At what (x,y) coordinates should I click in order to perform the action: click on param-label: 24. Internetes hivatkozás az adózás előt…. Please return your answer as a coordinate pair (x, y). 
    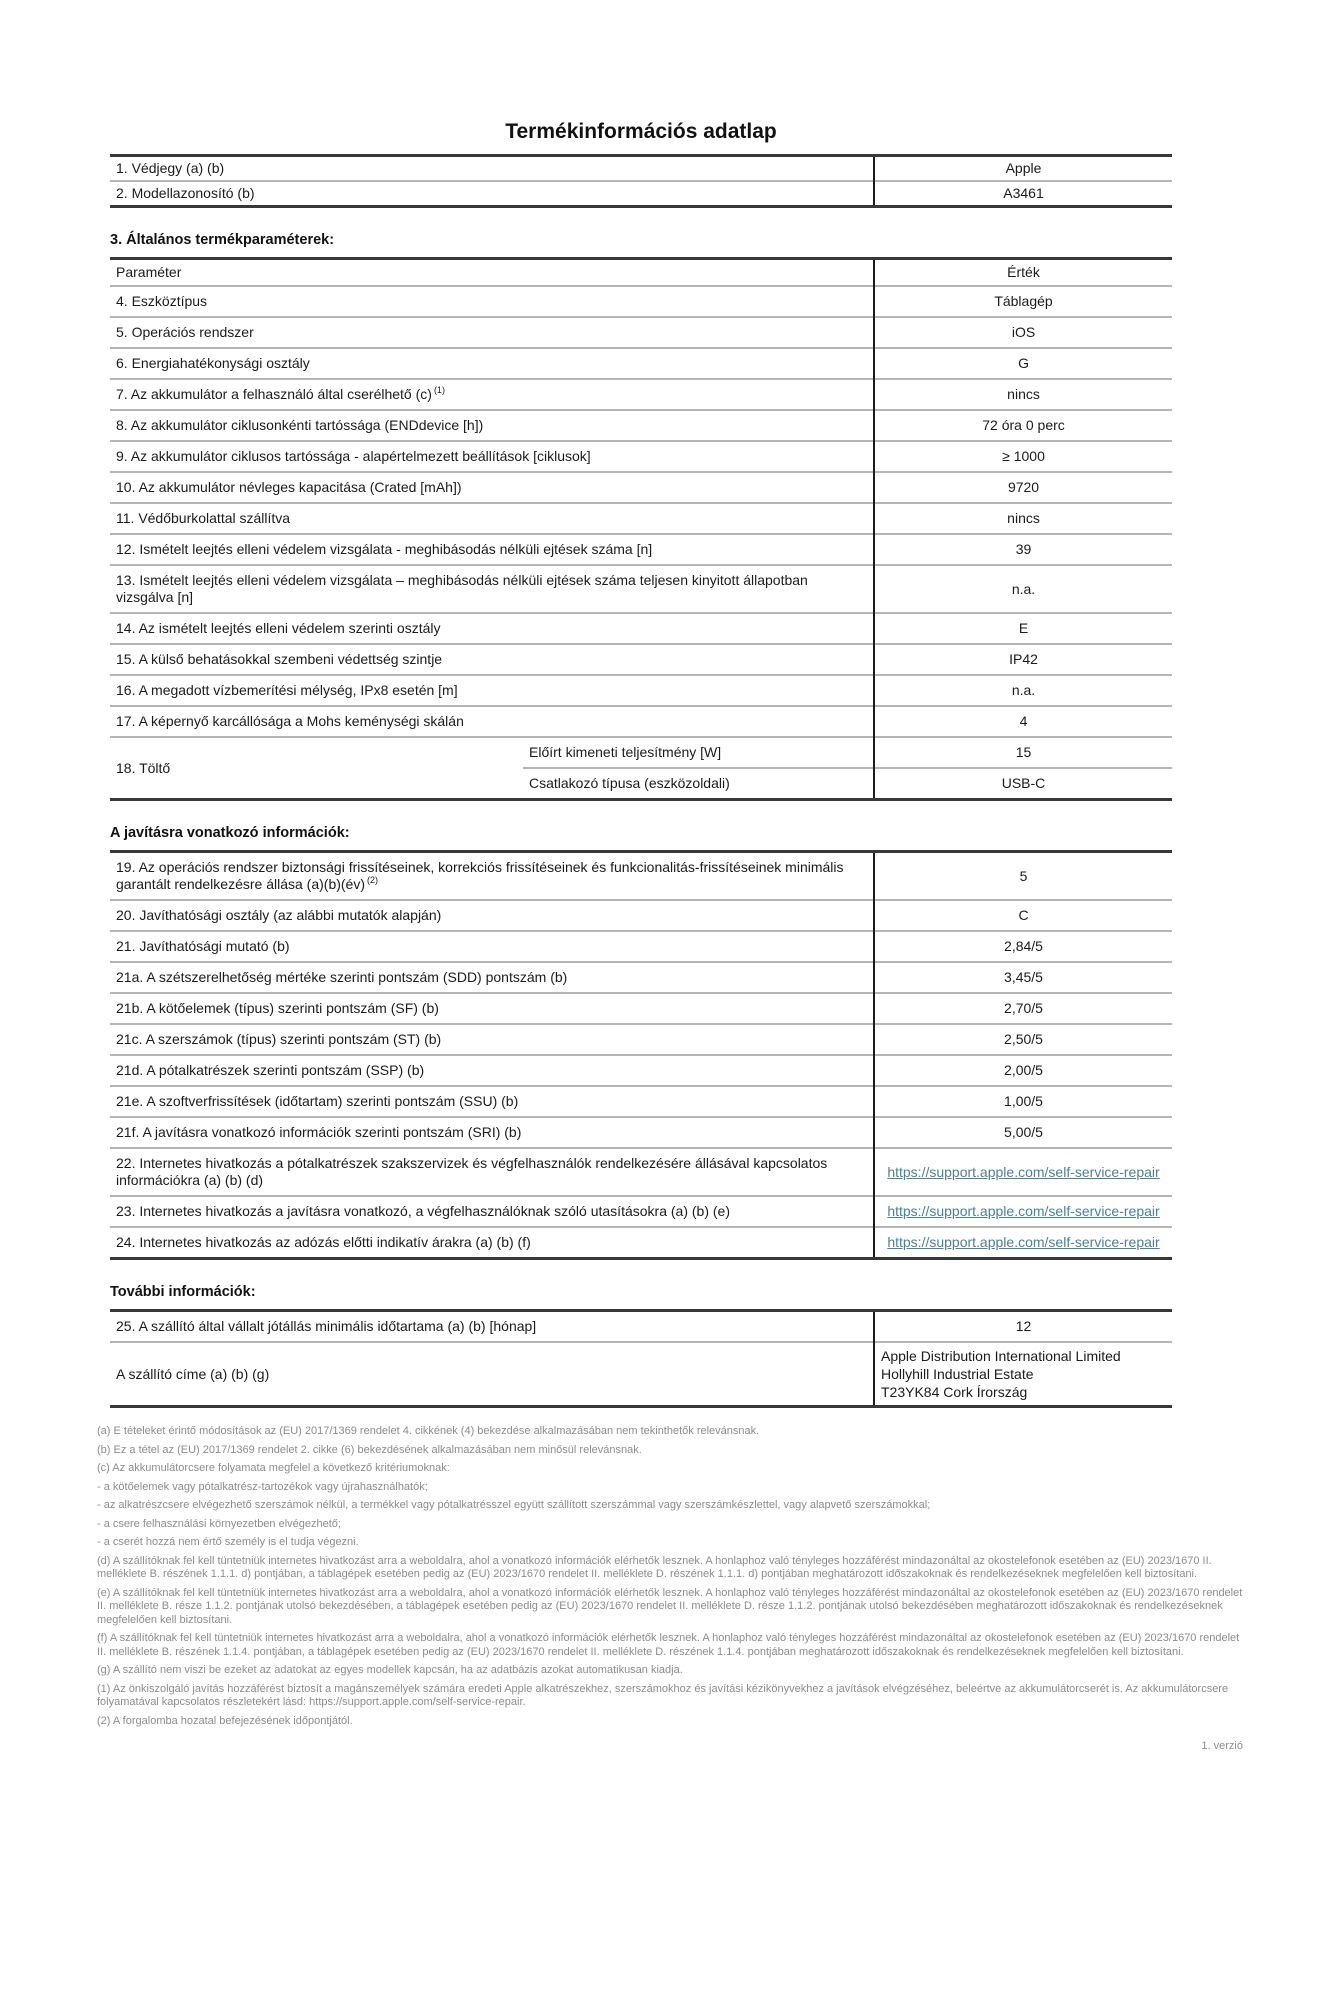
    Looking at the image, I should click on (492, 1242).